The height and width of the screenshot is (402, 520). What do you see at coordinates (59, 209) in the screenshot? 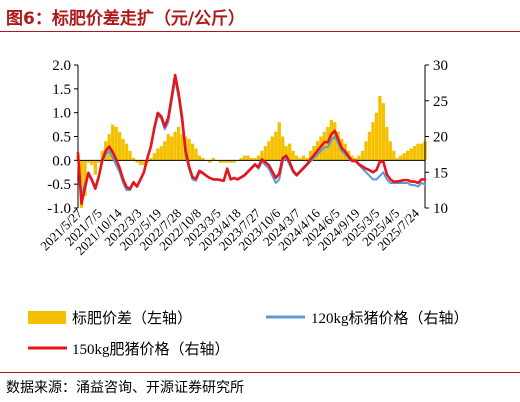
I see `left-tick-label: -1.0` at bounding box center [59, 209].